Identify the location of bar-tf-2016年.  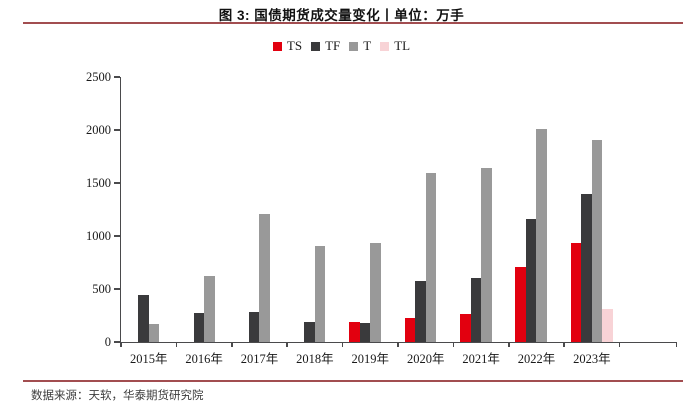
(199, 327).